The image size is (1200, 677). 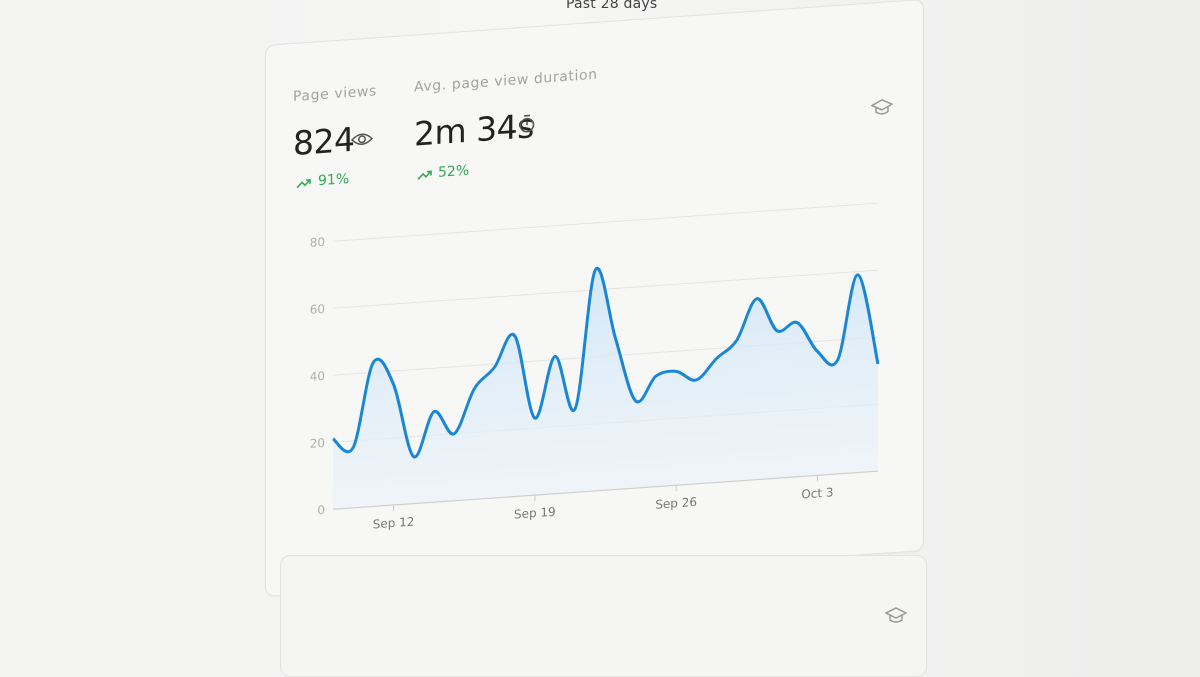 I want to click on x-tick-label: Sep 12, so click(x=394, y=523).